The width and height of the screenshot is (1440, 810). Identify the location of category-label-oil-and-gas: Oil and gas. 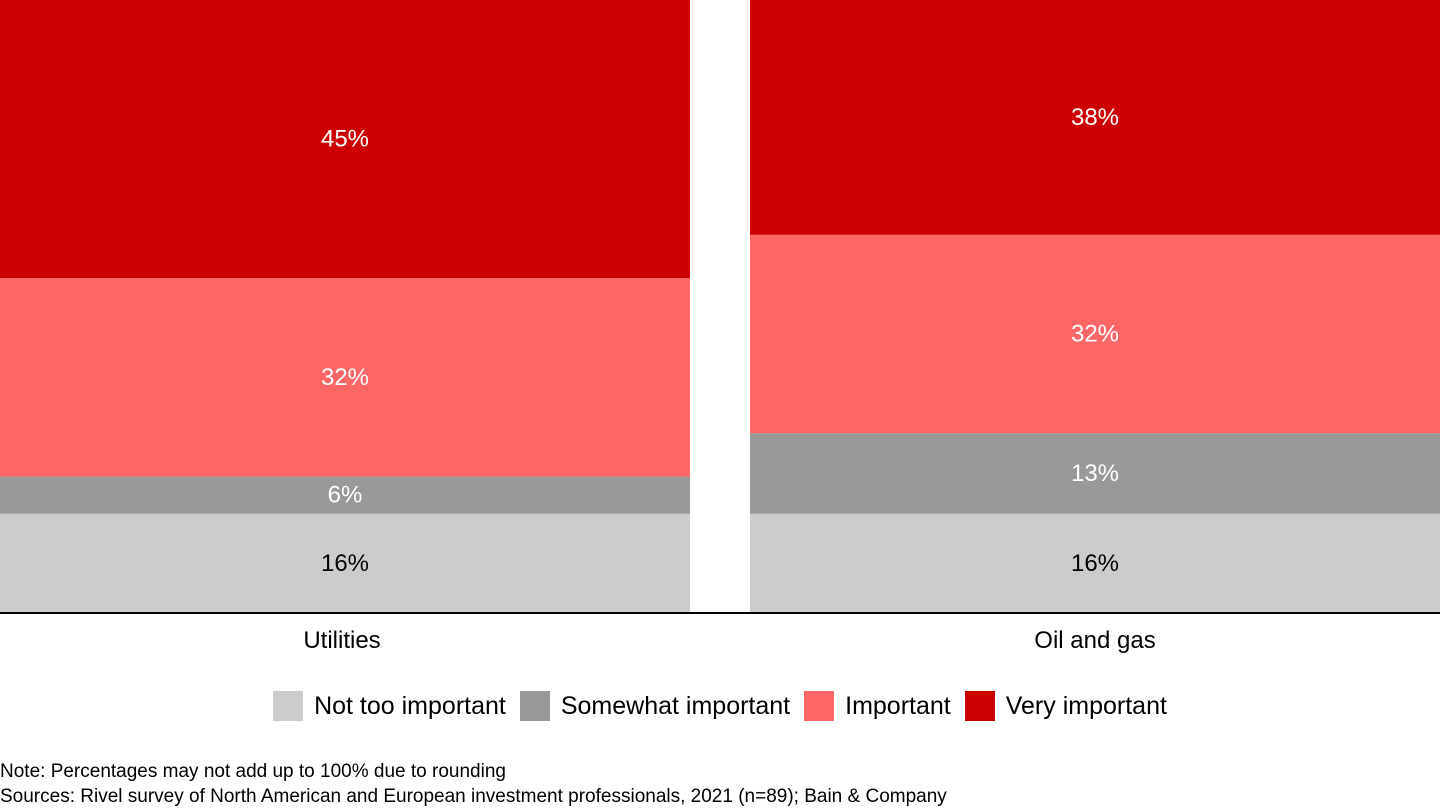
(1094, 640).